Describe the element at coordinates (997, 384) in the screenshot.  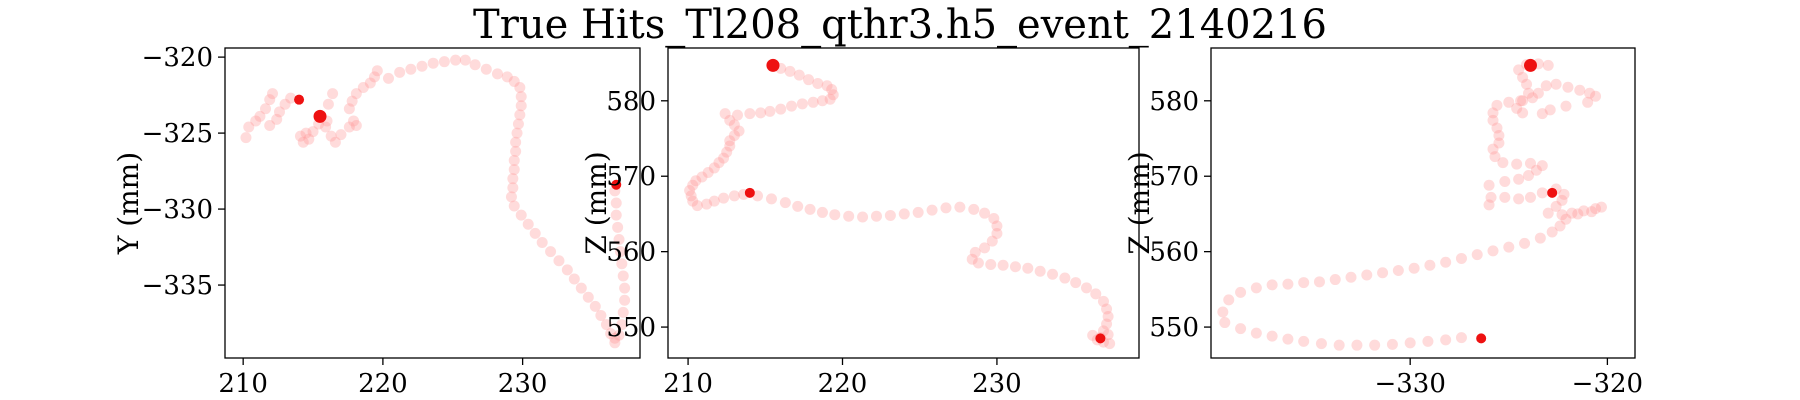
I see `x-tick-label: 230` at that location.